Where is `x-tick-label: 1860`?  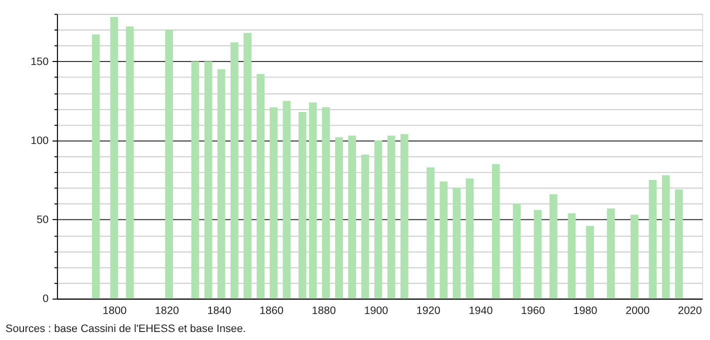
x-tick-label: 1860 is located at coordinates (272, 310).